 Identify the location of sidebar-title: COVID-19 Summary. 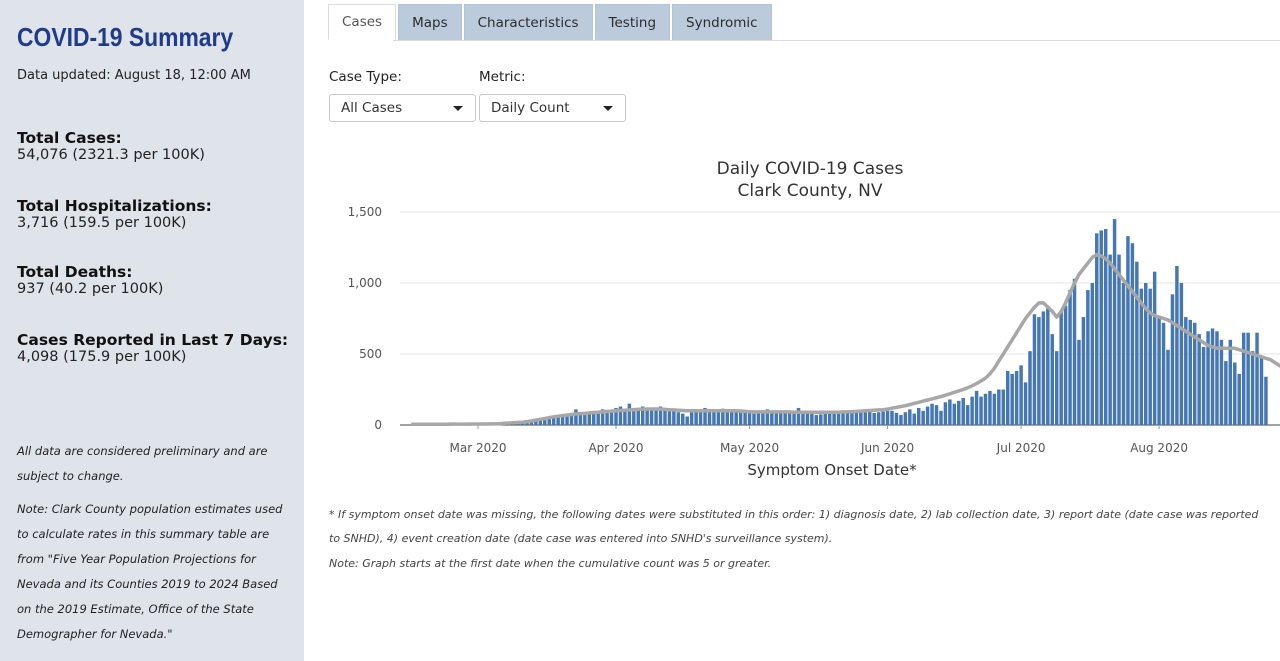
(125, 37).